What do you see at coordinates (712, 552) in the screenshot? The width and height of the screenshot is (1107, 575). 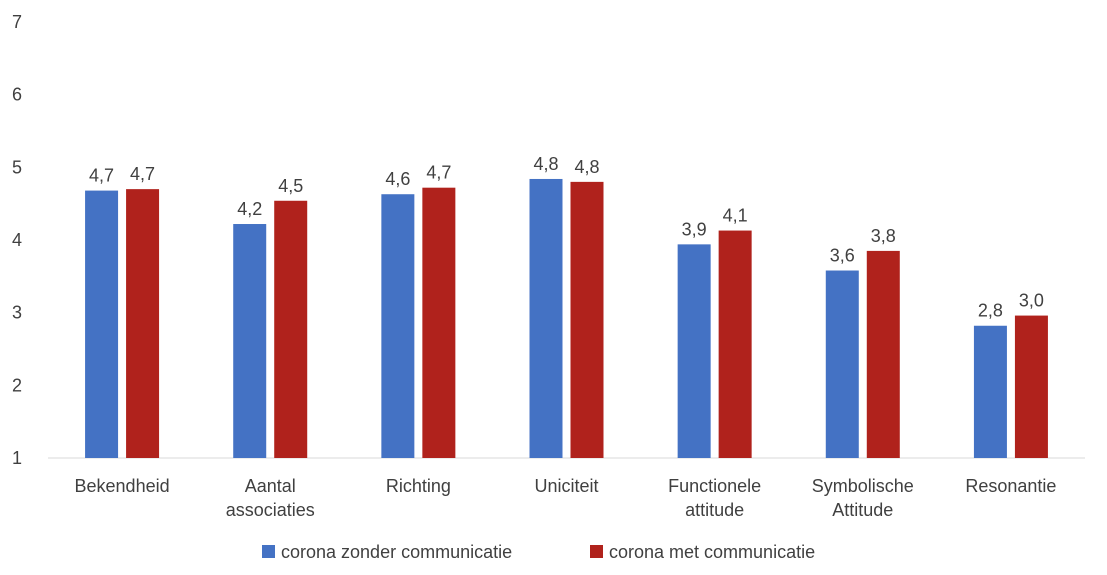 I see `legend-label: corona met communicatie` at bounding box center [712, 552].